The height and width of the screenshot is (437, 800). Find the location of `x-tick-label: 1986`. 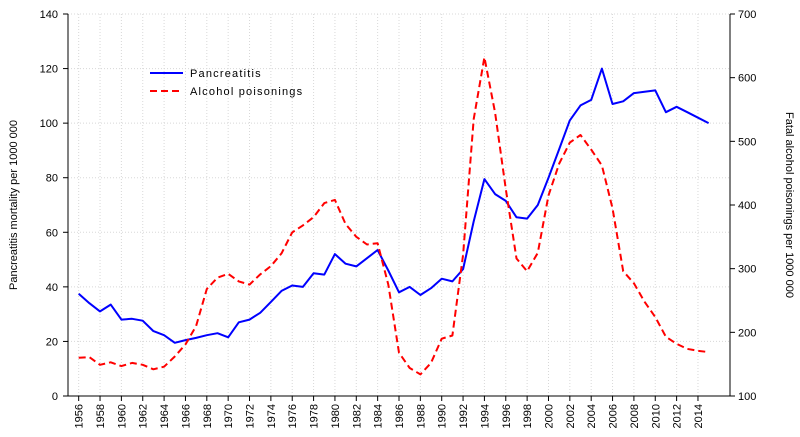

x-tick-label: 1986 is located at coordinates (400, 416).